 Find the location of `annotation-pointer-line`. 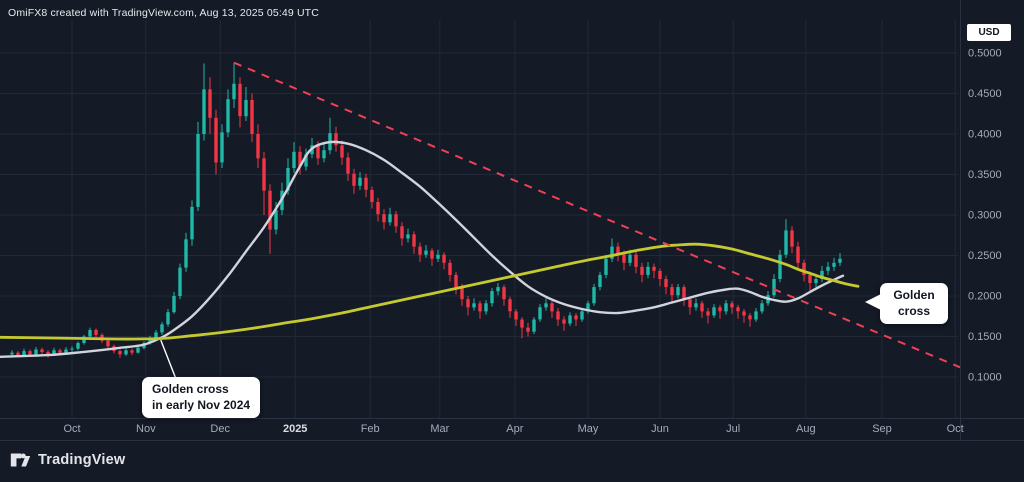

annotation-pointer-line is located at coordinates (168, 359).